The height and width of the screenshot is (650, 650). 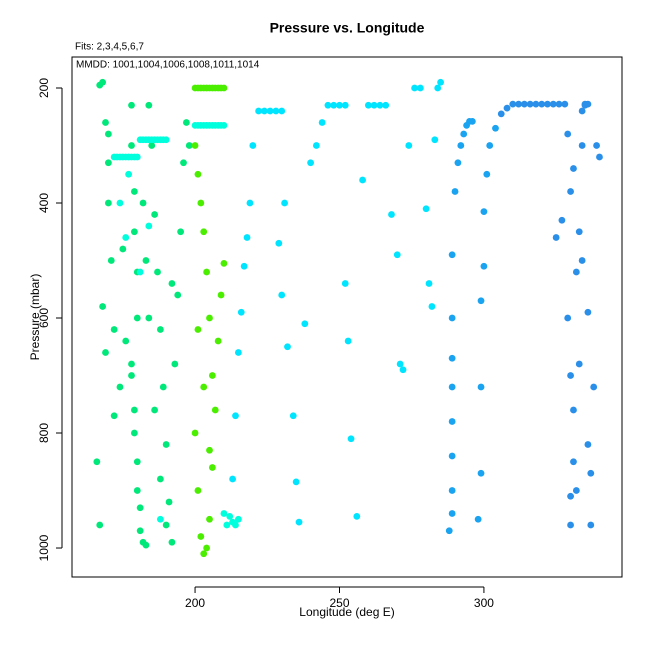 What do you see at coordinates (339, 603) in the screenshot?
I see `x-tick-label: 250` at bounding box center [339, 603].